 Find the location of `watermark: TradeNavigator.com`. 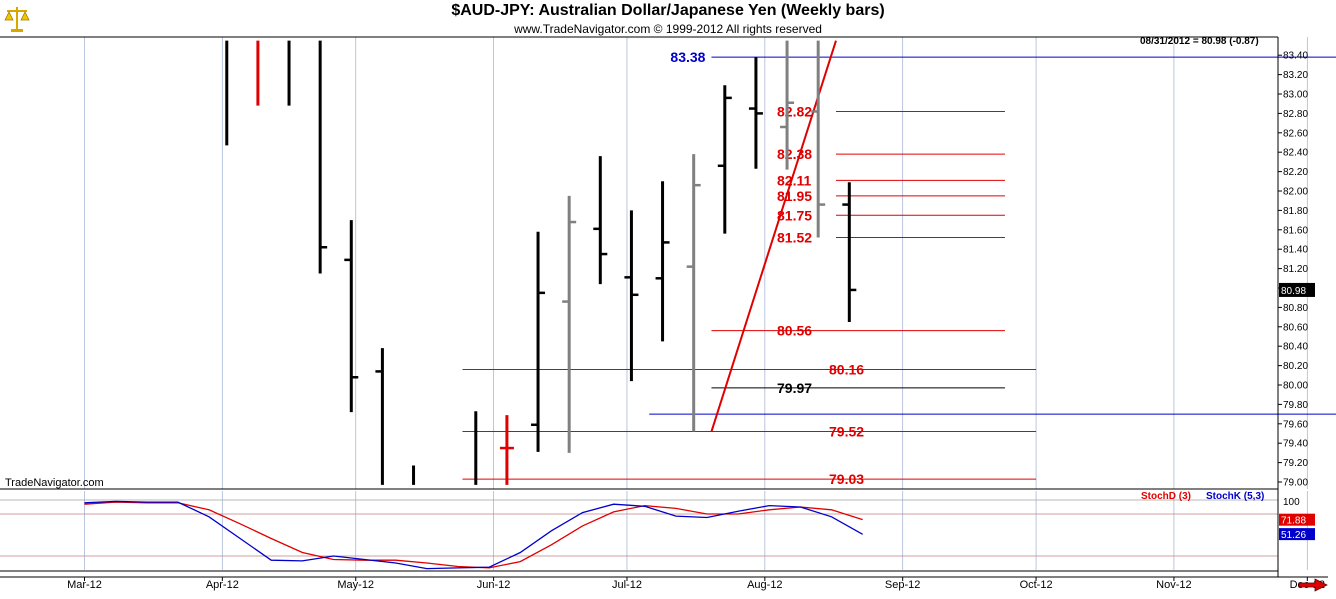

watermark: TradeNavigator.com is located at coordinates (54, 483).